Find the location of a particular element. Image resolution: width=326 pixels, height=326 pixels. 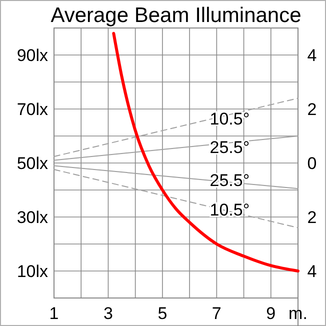

y2-tick-label: 0 is located at coordinates (312, 163).